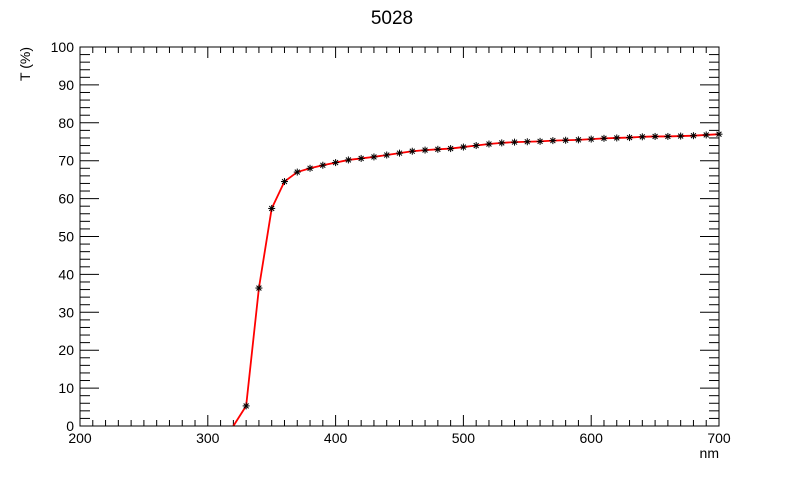  What do you see at coordinates (66, 123) in the screenshot?
I see `y-tick-label: 80` at bounding box center [66, 123].